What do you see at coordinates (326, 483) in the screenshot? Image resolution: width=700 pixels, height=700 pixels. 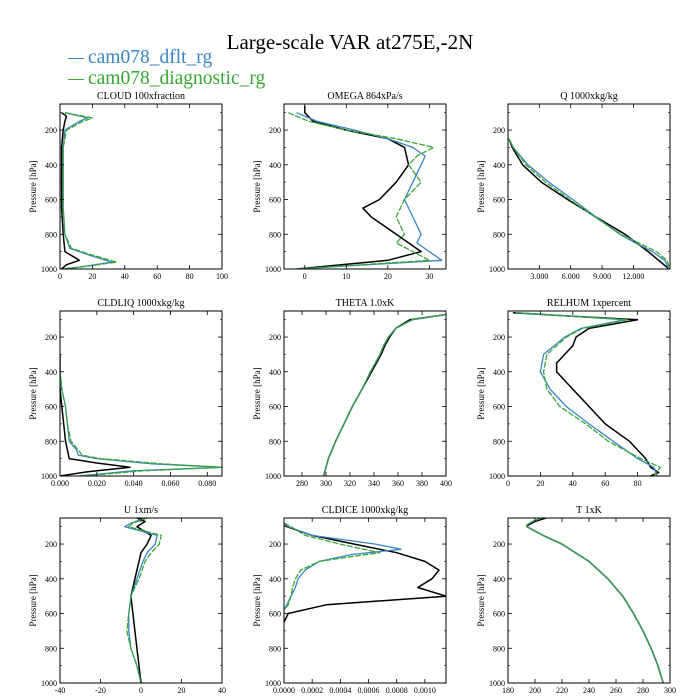 I see `x-tick-label: 300` at bounding box center [326, 483].